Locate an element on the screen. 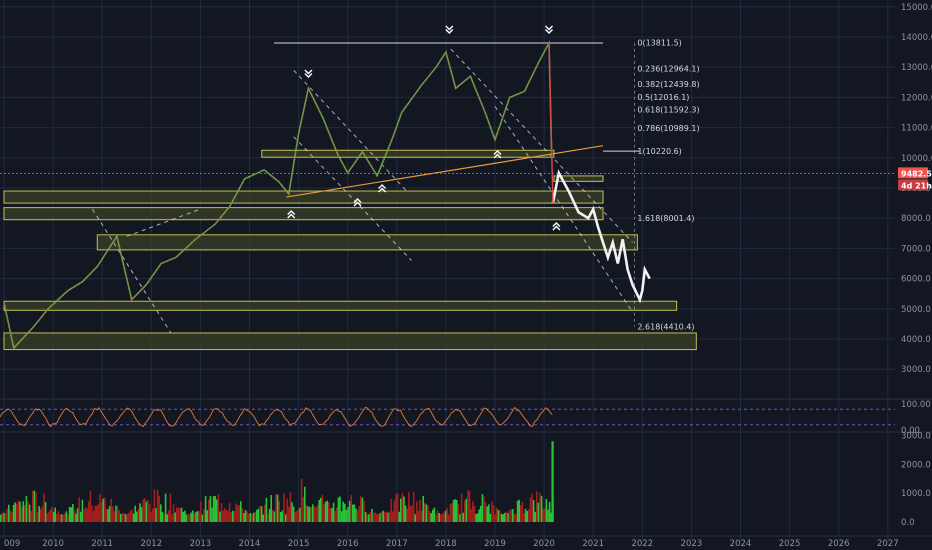  fib-label: 1(10220.6) is located at coordinates (659, 151).